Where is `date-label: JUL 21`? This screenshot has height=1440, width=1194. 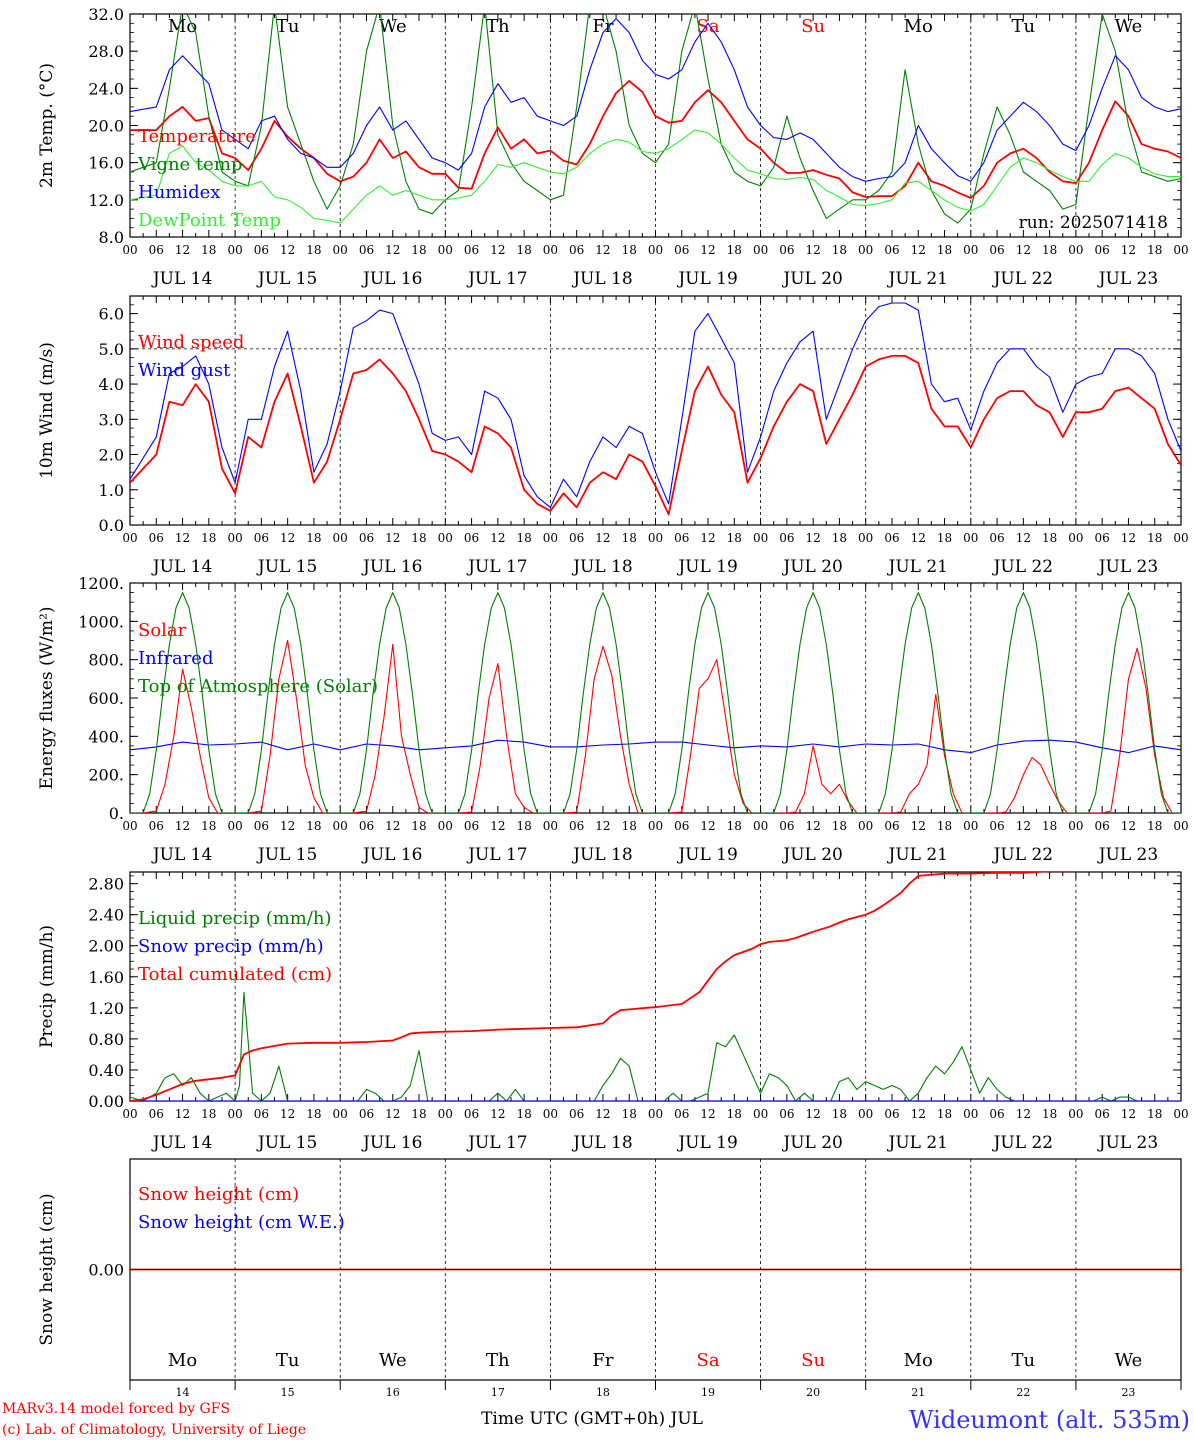
date-label: JUL 21 is located at coordinates (917, 567).